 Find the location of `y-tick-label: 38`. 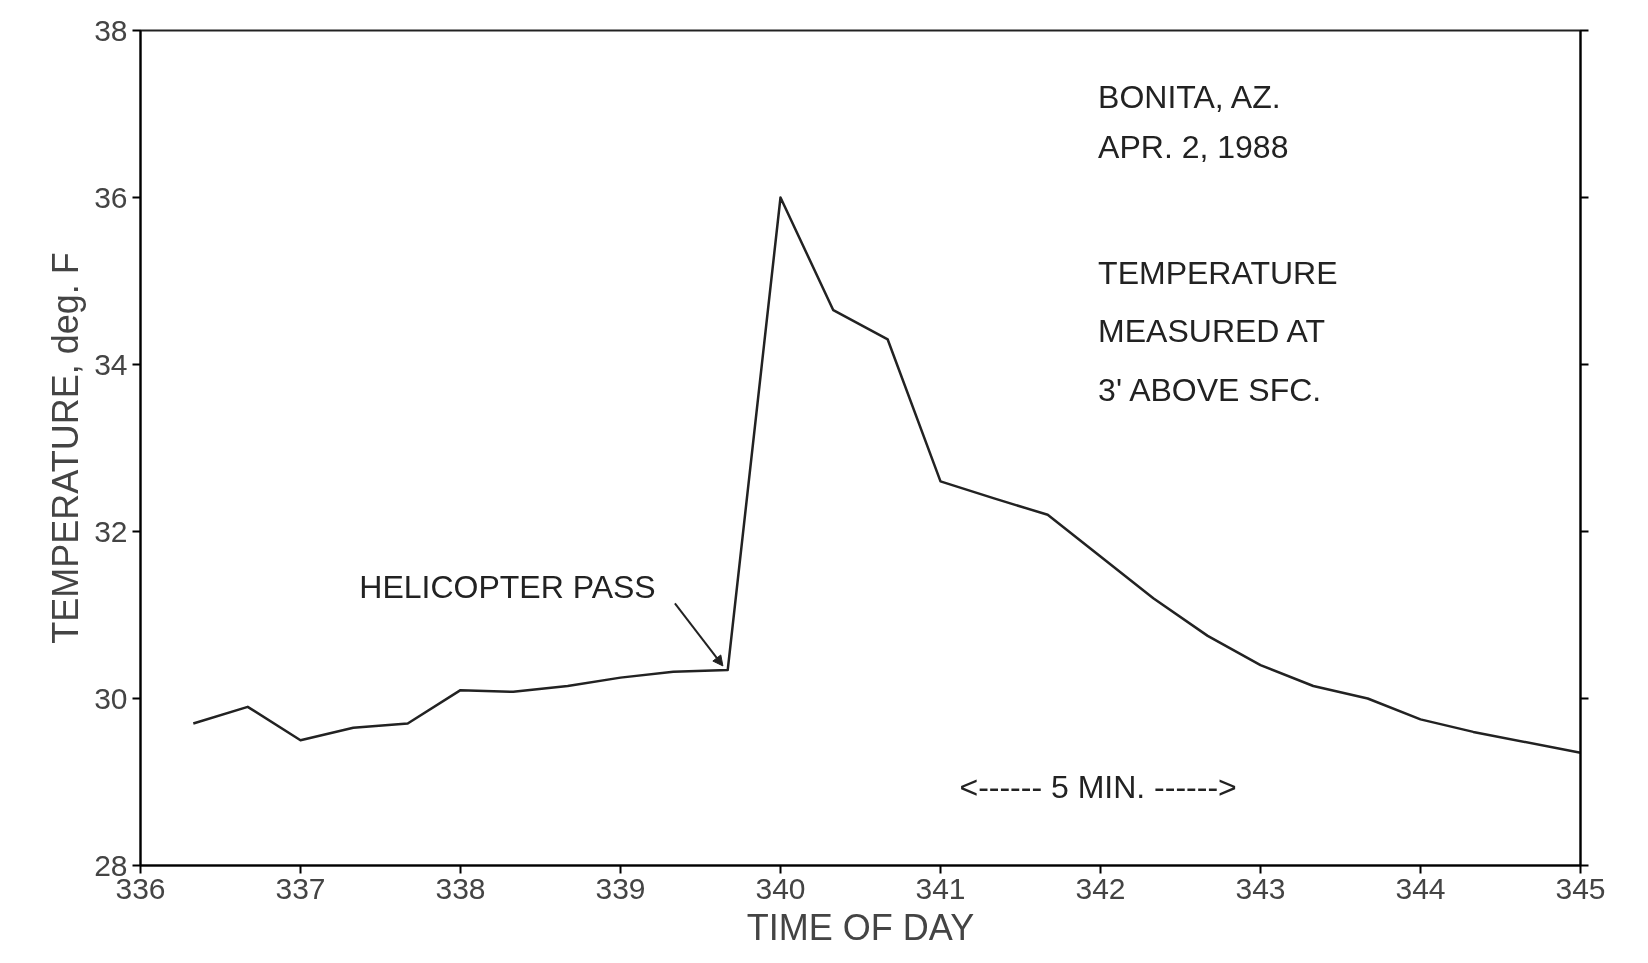

y-tick-label: 38 is located at coordinates (111, 30).